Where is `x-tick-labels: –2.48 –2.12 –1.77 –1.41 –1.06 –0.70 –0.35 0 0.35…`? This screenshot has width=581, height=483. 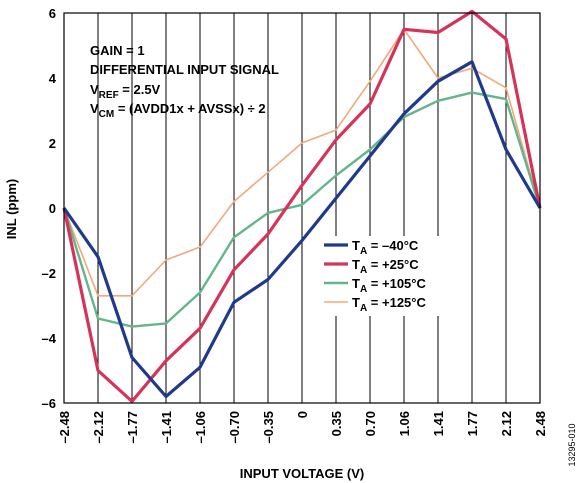
x-tick-labels: –2.48 –2.12 –1.77 –1.41 –1.06 –0.70 –0.35 0 0.35… is located at coordinates (302, 427).